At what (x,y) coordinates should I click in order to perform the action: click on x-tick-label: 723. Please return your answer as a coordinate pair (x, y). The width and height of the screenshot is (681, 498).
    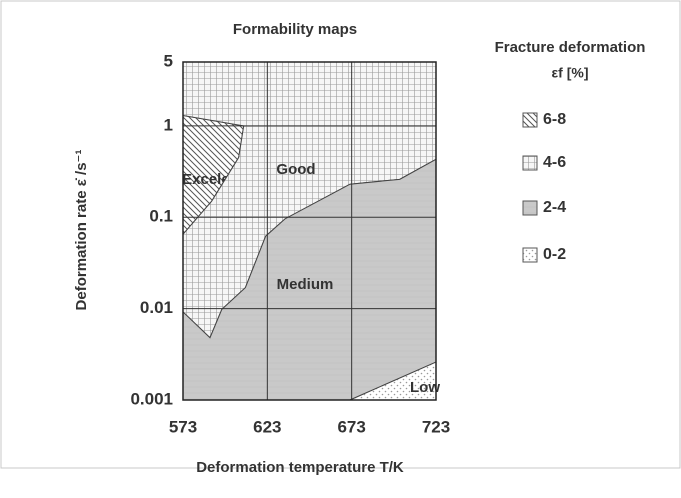
    Looking at the image, I should click on (436, 426).